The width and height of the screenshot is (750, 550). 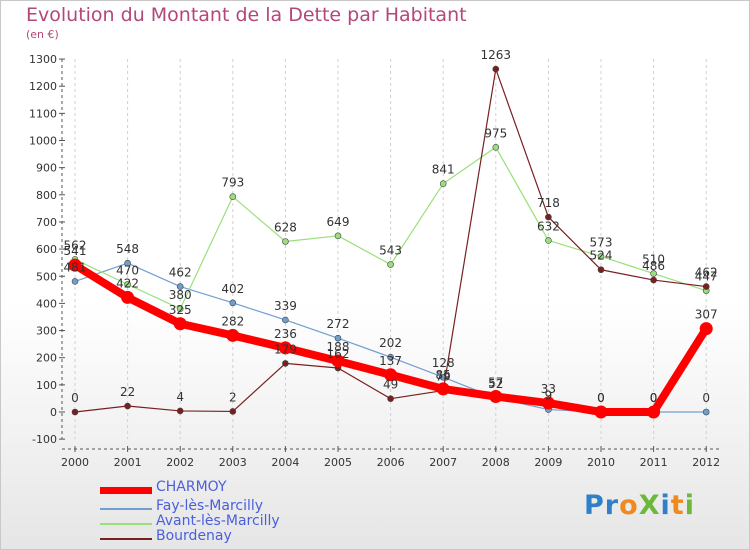 I want to click on data-label: 282, so click(x=232, y=321).